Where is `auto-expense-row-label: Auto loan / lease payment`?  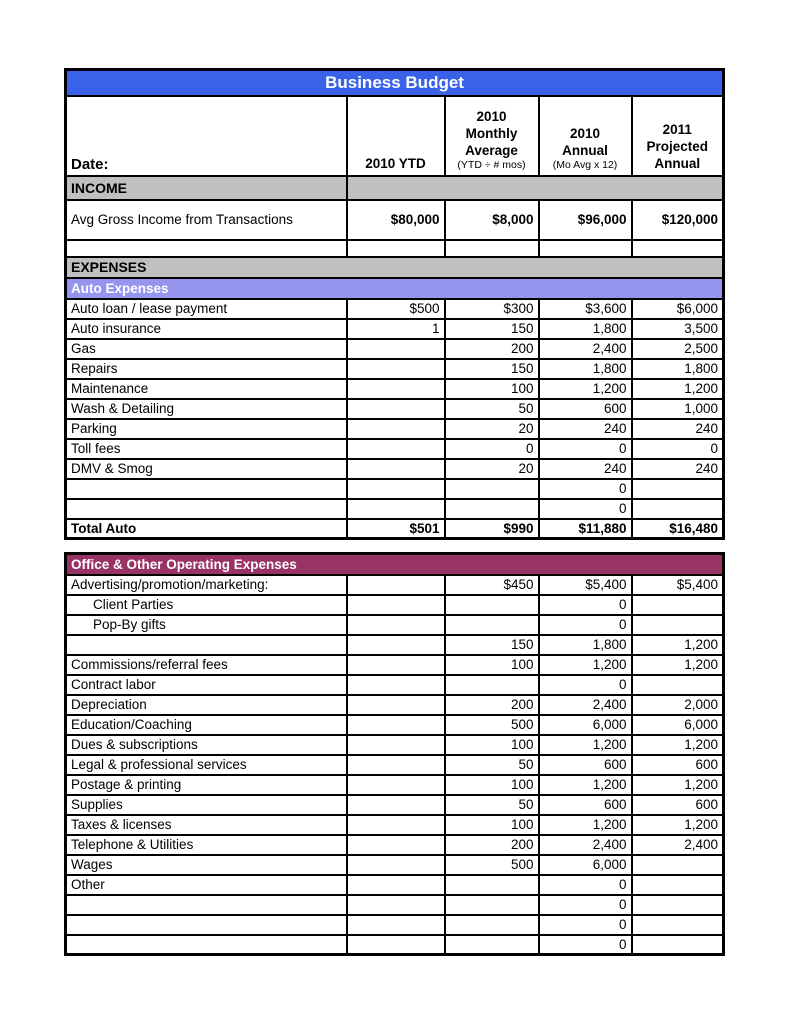 auto-expense-row-label: Auto loan / lease payment is located at coordinates (206, 308).